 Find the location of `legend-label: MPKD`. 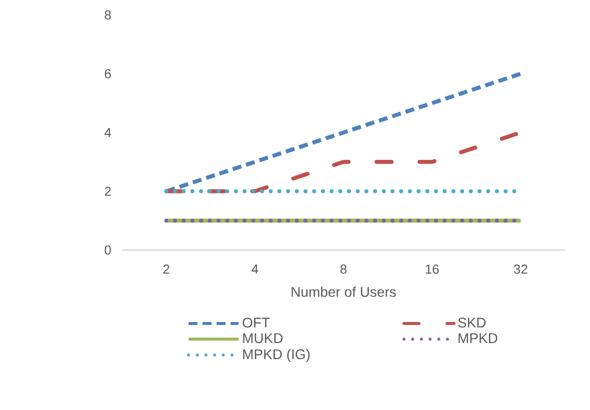

legend-label: MPKD is located at coordinates (478, 338).